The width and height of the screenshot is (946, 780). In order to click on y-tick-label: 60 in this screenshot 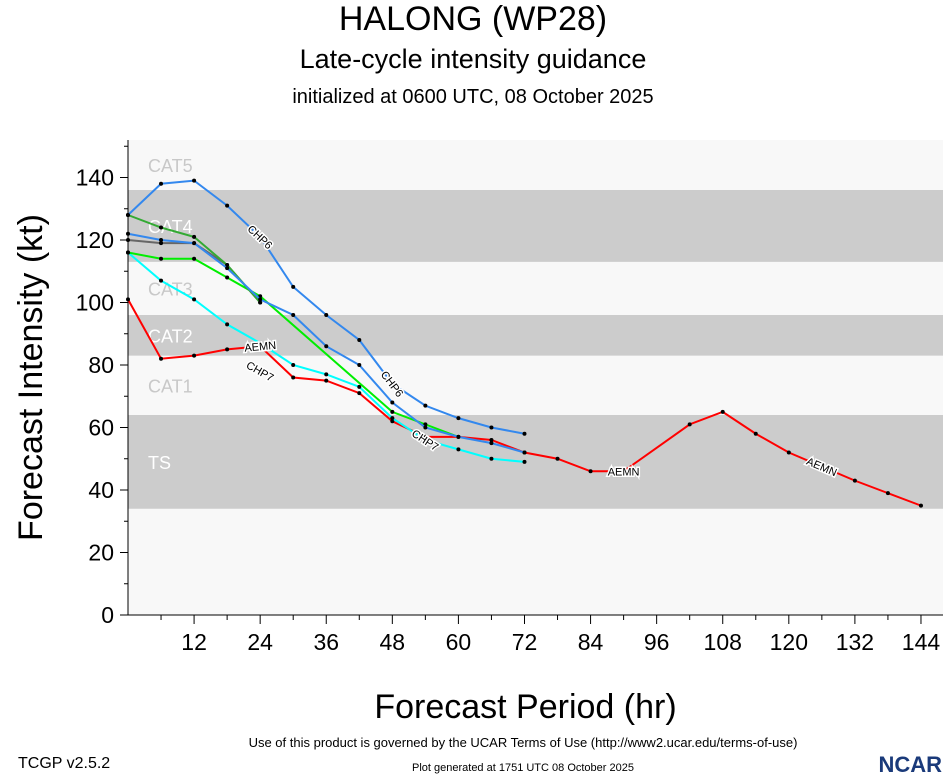, I will do `click(101, 428)`.